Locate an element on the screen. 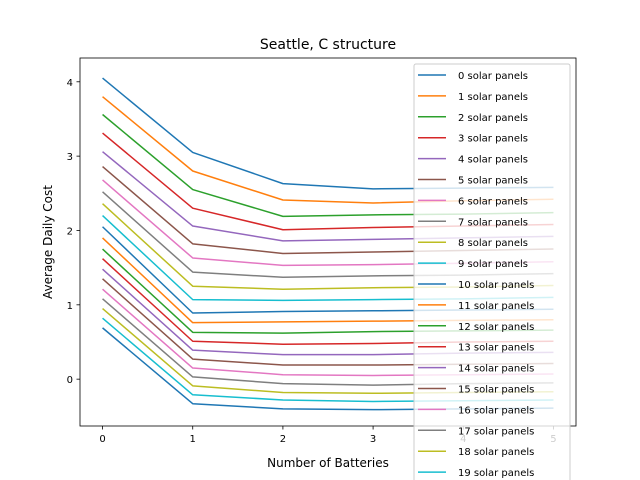 This screenshot has width=640, height=480. y-tick-label: 2 is located at coordinates (70, 231).